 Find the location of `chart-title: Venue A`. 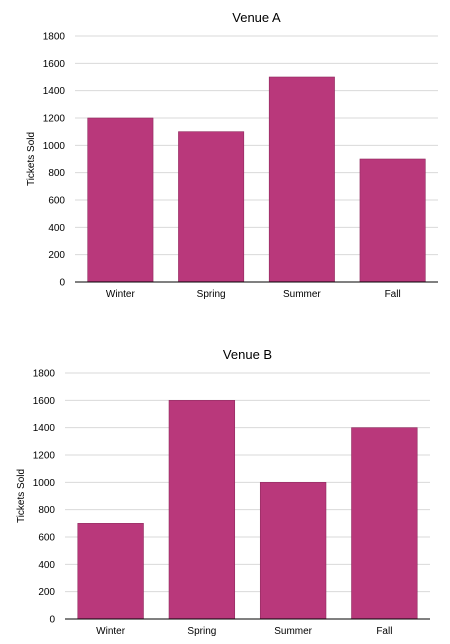

chart-title: Venue A is located at coordinates (256, 17).